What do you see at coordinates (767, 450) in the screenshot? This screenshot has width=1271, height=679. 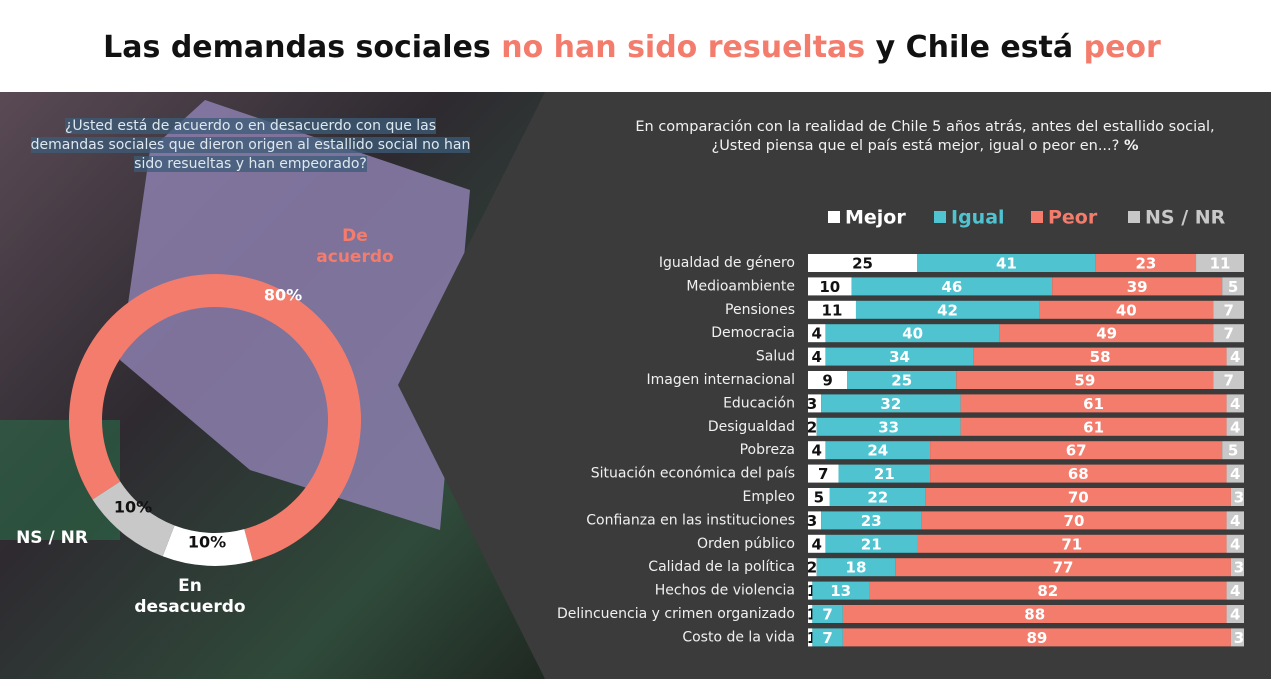 I see `category-label: Pobreza` at bounding box center [767, 450].